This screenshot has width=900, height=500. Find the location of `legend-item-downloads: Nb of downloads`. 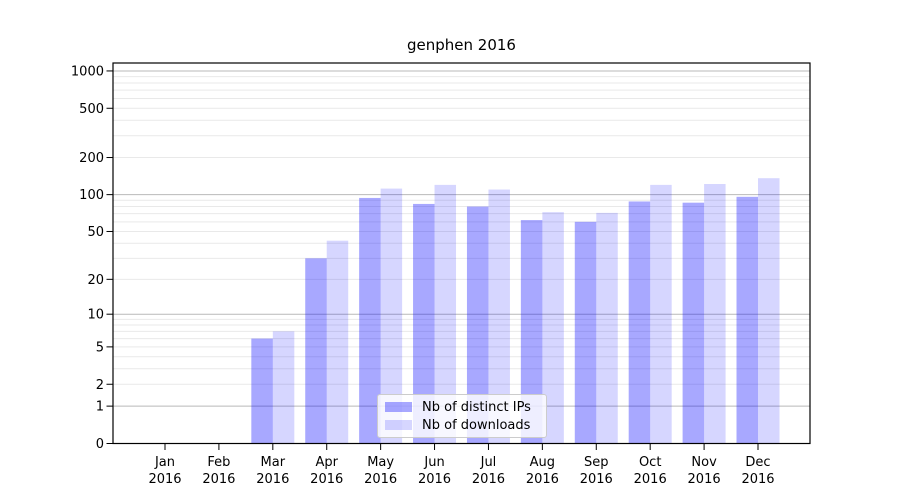

legend-item-downloads: Nb of downloads is located at coordinates (465, 425).